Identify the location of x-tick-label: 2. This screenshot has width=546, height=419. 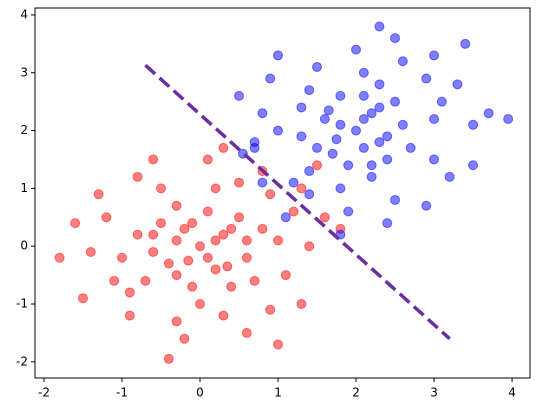
(356, 393).